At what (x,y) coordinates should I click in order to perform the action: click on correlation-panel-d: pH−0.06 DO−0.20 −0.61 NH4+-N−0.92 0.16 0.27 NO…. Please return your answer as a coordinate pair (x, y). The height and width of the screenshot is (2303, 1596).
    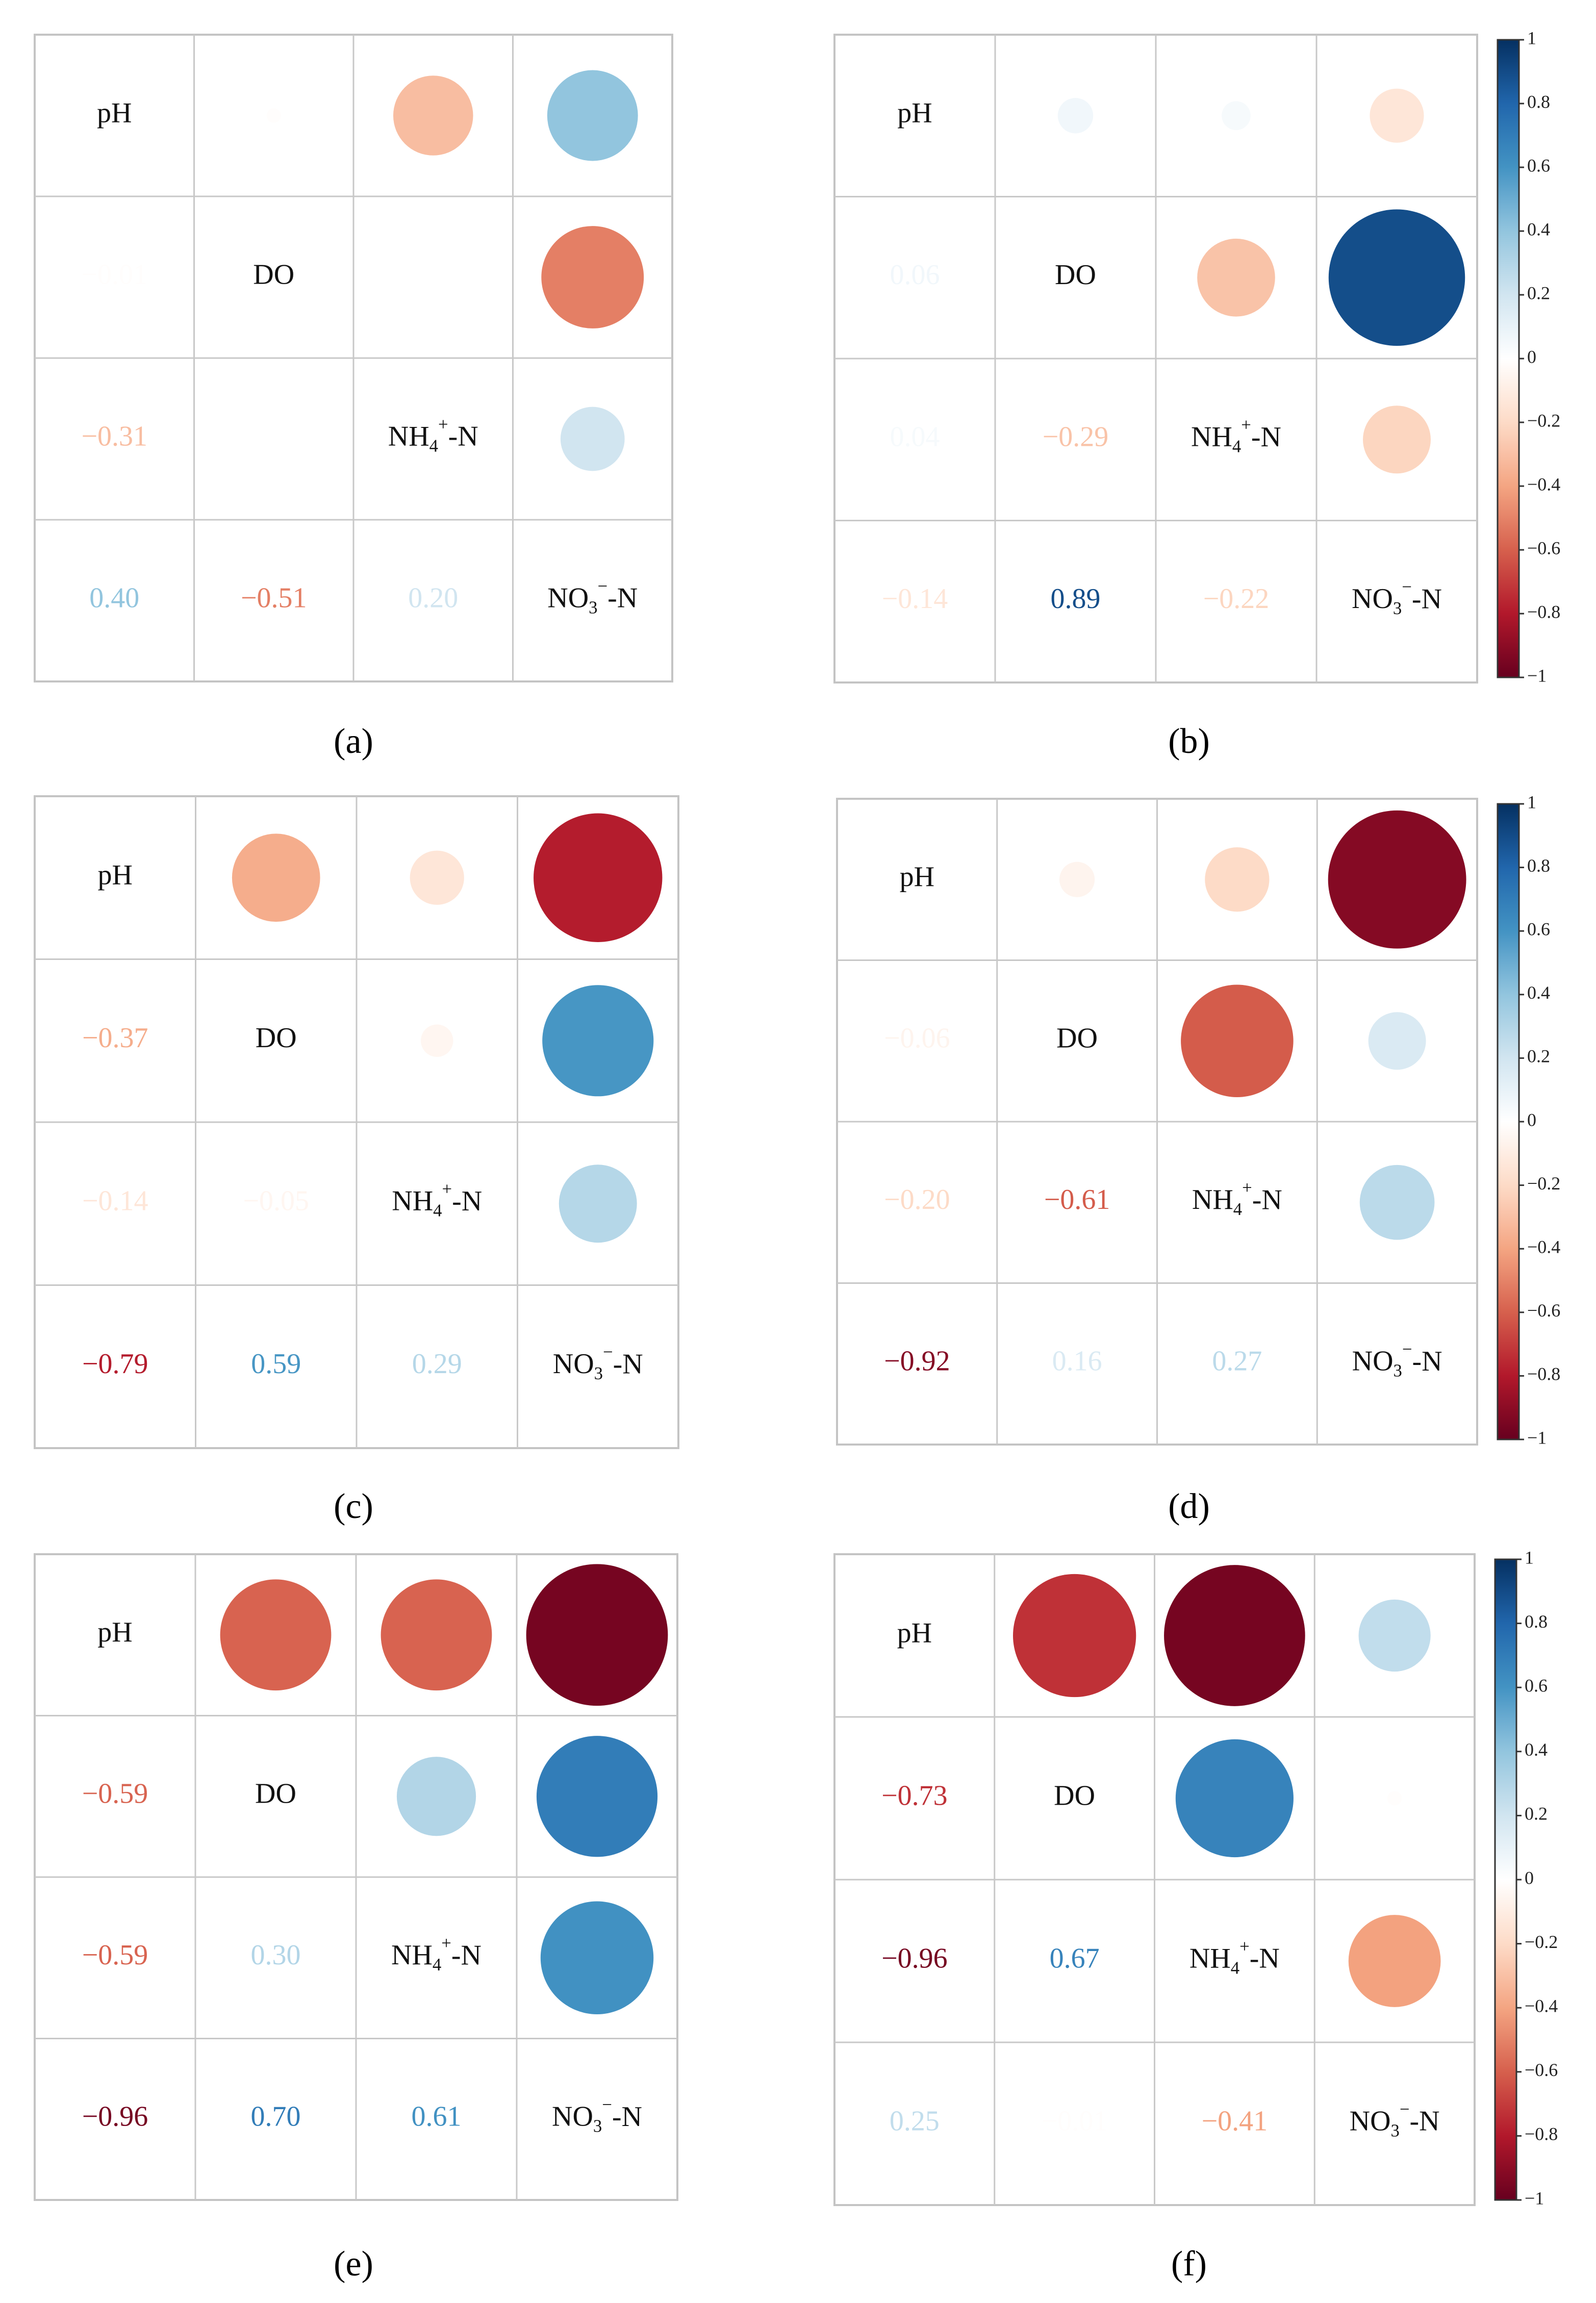
    Looking at the image, I should click on (1198, 1159).